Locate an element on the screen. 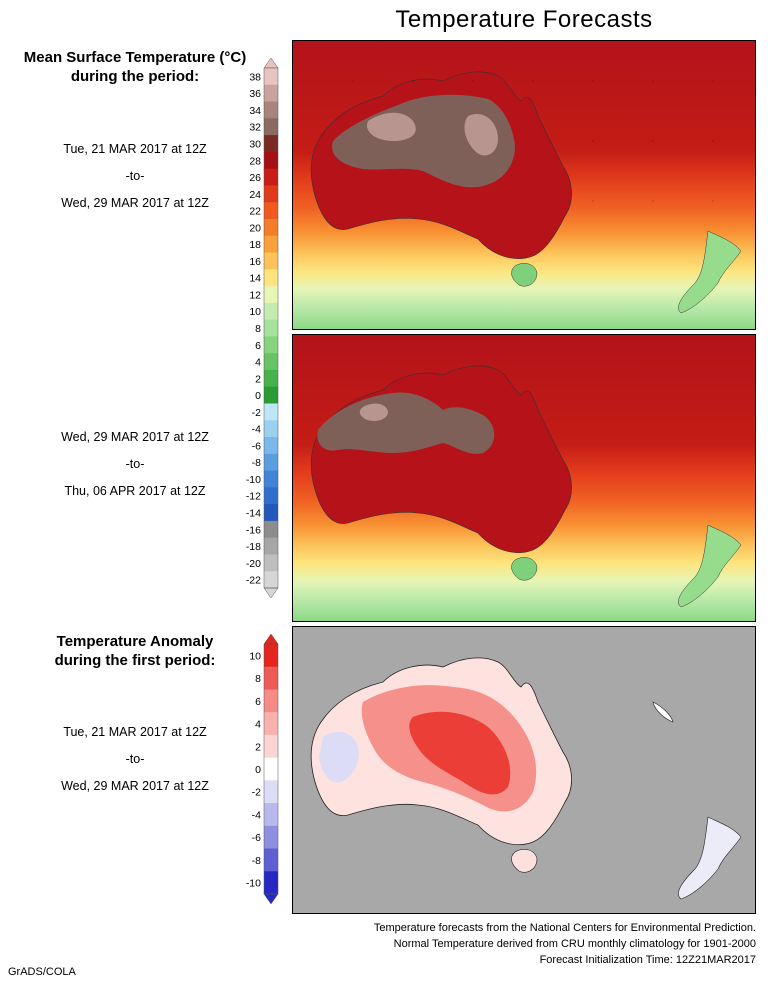  hottest-core is located at coordinates (432, 134).